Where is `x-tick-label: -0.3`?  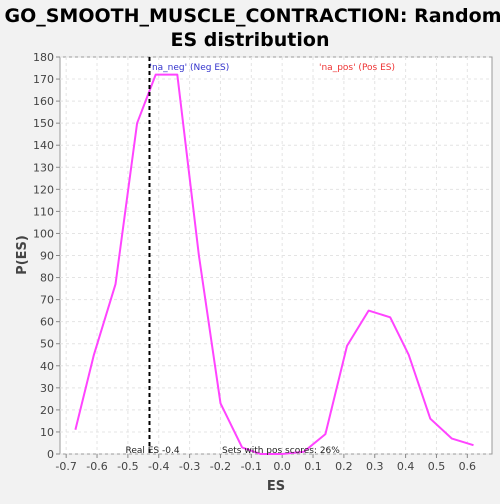
x-tick-label: -0.3 is located at coordinates (189, 466).